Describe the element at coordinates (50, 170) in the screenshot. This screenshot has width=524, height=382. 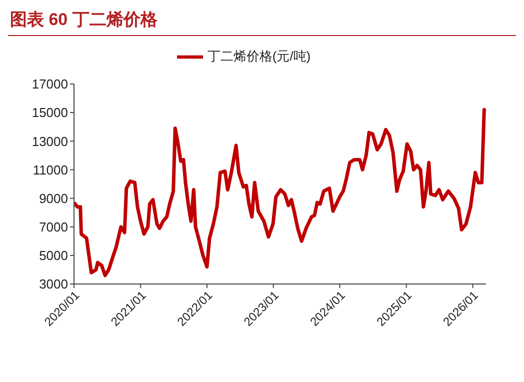
I see `y-tick-label: 11000` at that location.